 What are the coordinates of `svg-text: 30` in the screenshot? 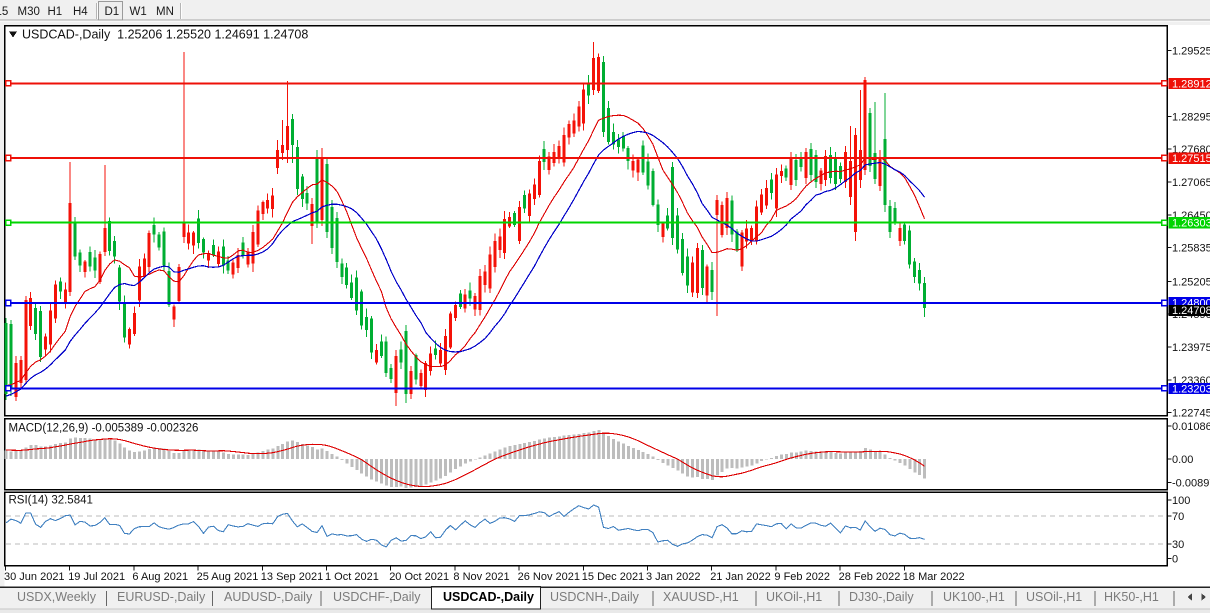 It's located at (1178, 545).